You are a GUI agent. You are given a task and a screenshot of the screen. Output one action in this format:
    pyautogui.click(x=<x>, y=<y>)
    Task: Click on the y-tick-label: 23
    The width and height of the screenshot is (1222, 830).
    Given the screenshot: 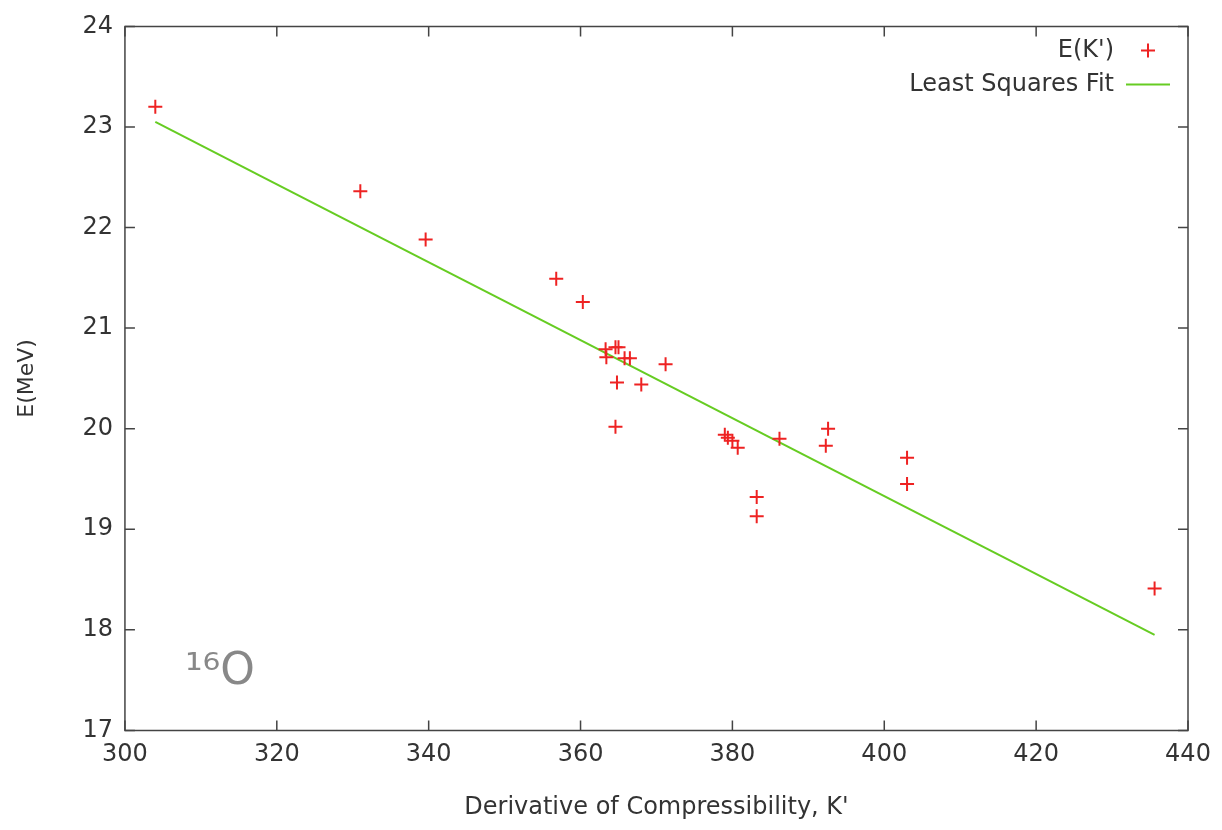 What is the action you would take?
    pyautogui.click(x=97, y=125)
    